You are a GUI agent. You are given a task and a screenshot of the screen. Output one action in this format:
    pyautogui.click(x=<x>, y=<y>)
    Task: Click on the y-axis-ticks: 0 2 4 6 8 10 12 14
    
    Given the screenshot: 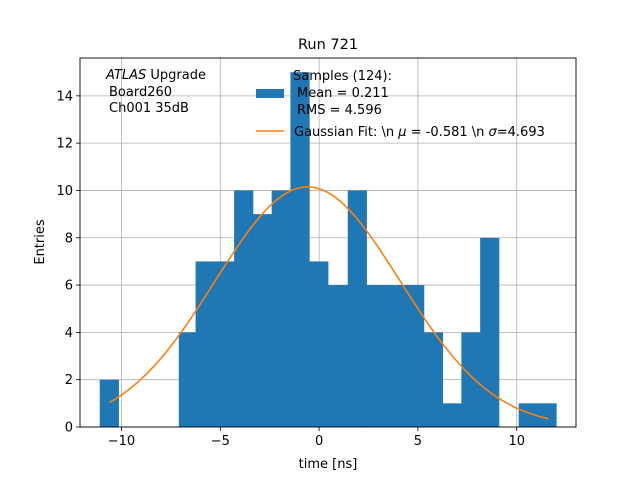 What is the action you would take?
    pyautogui.click(x=68, y=262)
    